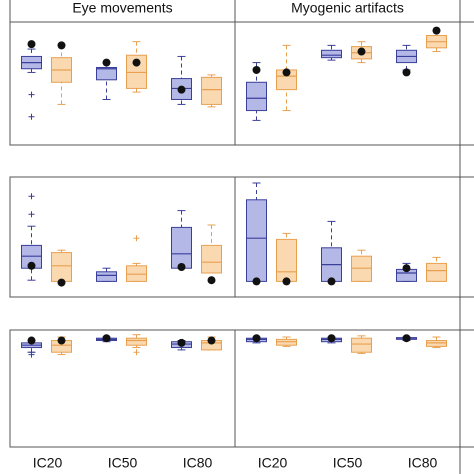 Image resolution: width=474 pixels, height=474 pixels. Describe the element at coordinates (347, 8) in the screenshot. I see `panel-title: Myogenic artifacts` at that location.